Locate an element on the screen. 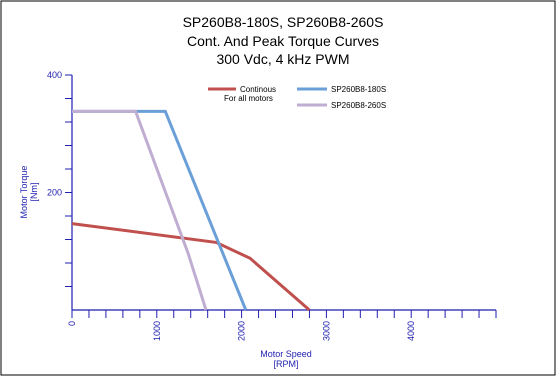 This screenshot has width=557, height=383. y-tick-label-400: 400 is located at coordinates (54, 75).